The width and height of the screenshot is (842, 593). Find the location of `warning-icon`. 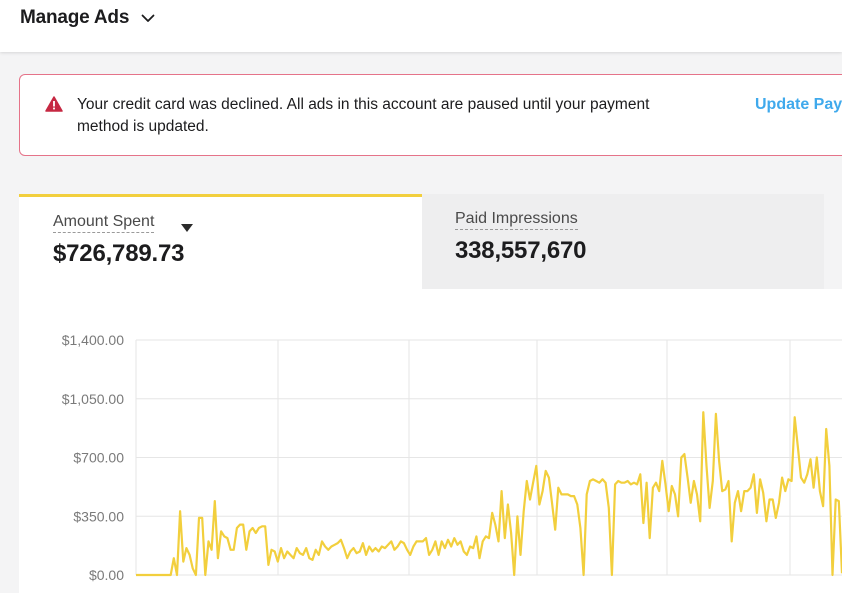

warning-icon is located at coordinates (54, 106).